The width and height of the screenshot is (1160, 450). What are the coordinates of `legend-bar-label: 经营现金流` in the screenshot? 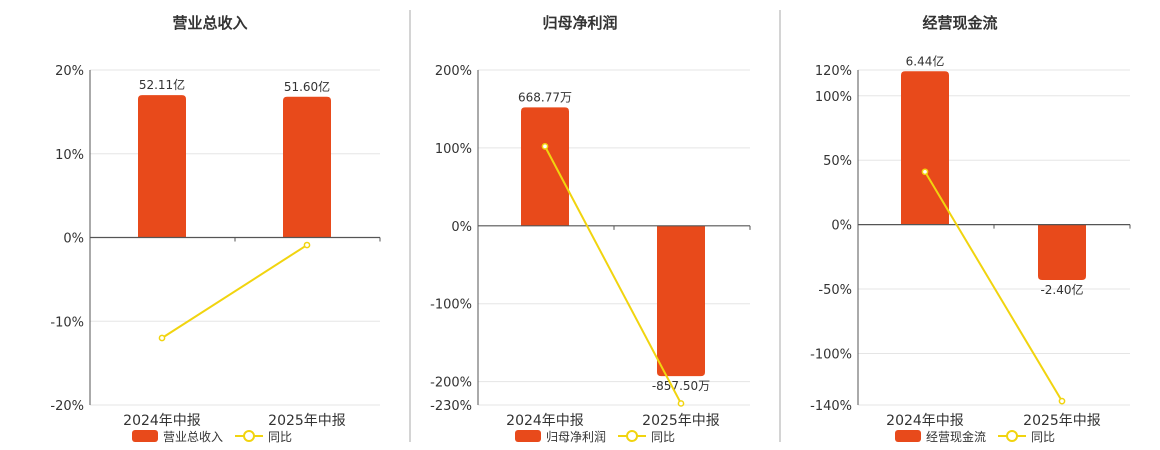 It's located at (956, 436).